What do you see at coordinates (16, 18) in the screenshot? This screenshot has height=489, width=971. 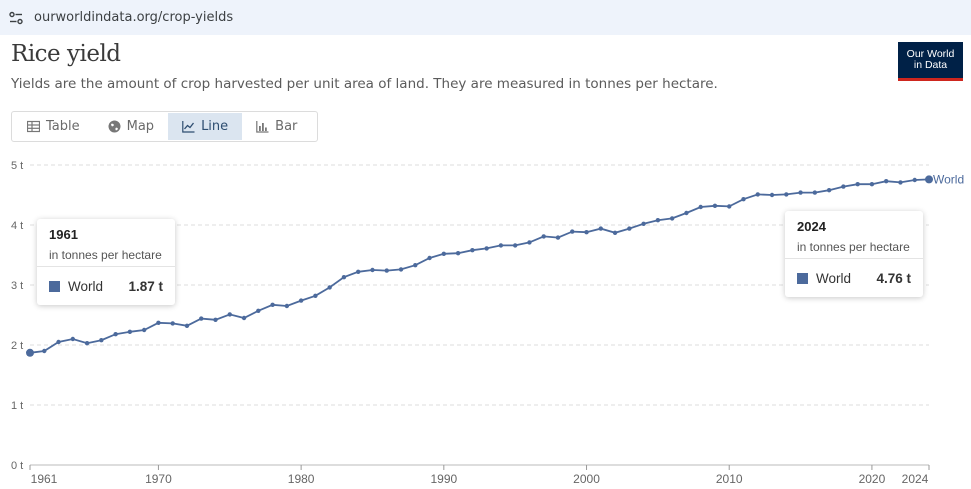 I see `site-settings-icon` at bounding box center [16, 18].